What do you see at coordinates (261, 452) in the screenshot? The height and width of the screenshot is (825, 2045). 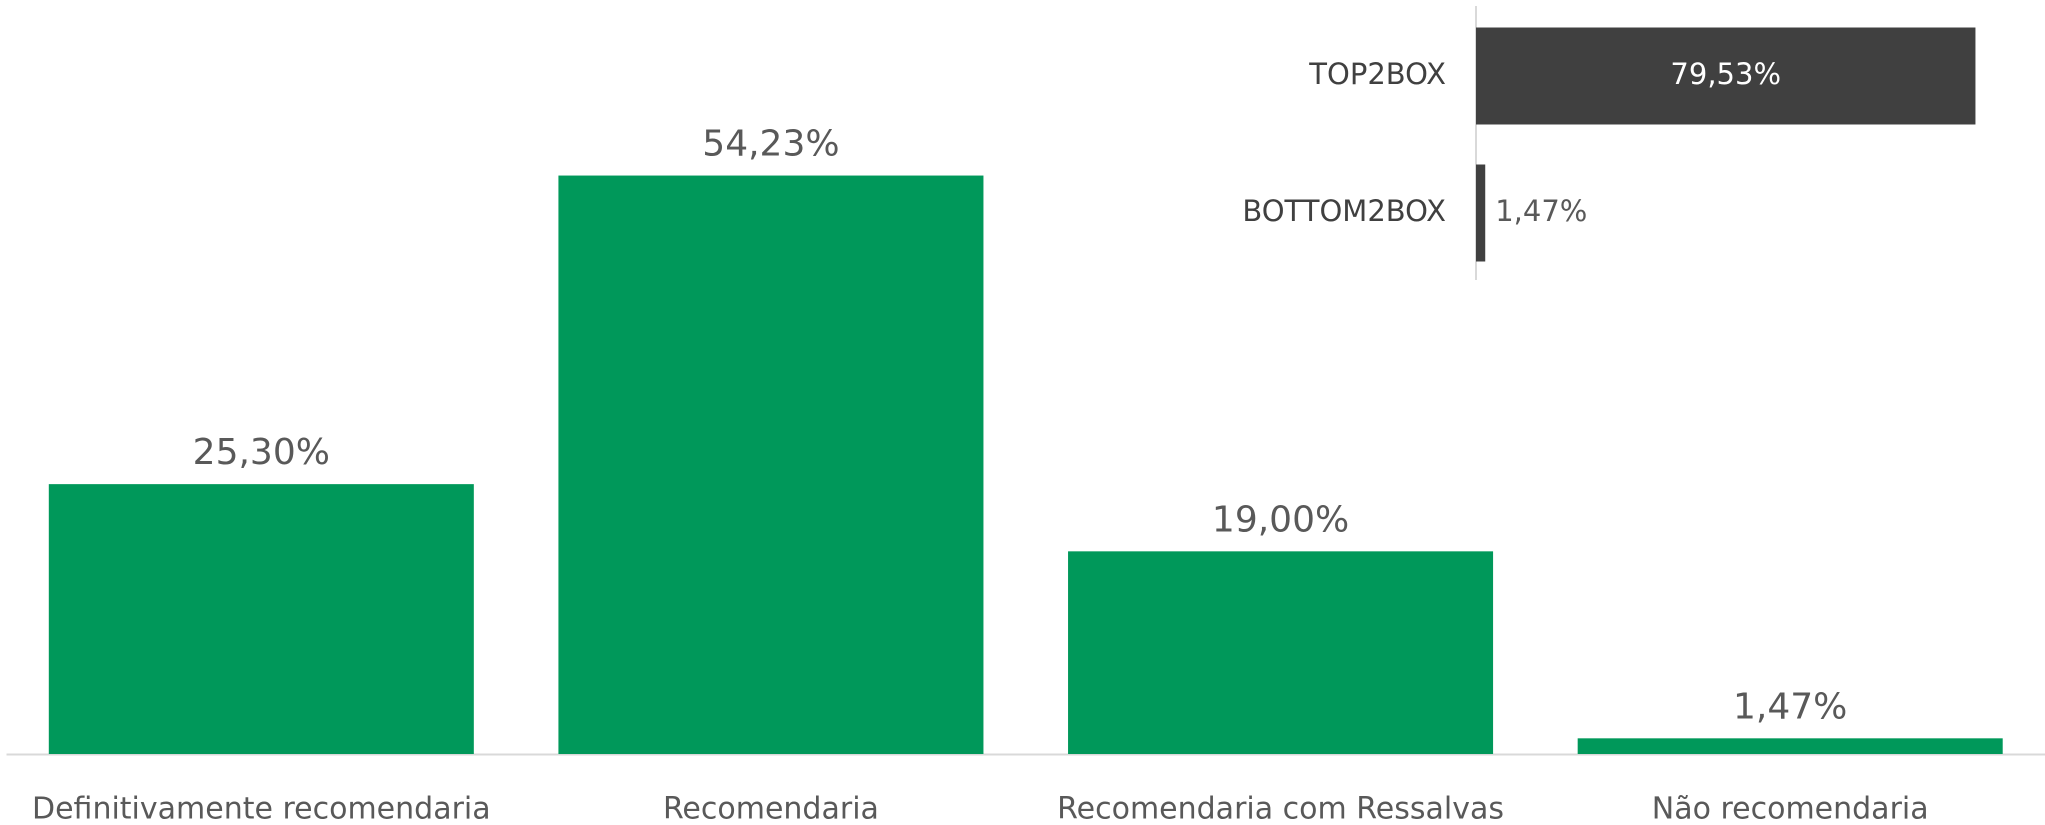 I see `value-label: 25,30%` at bounding box center [261, 452].